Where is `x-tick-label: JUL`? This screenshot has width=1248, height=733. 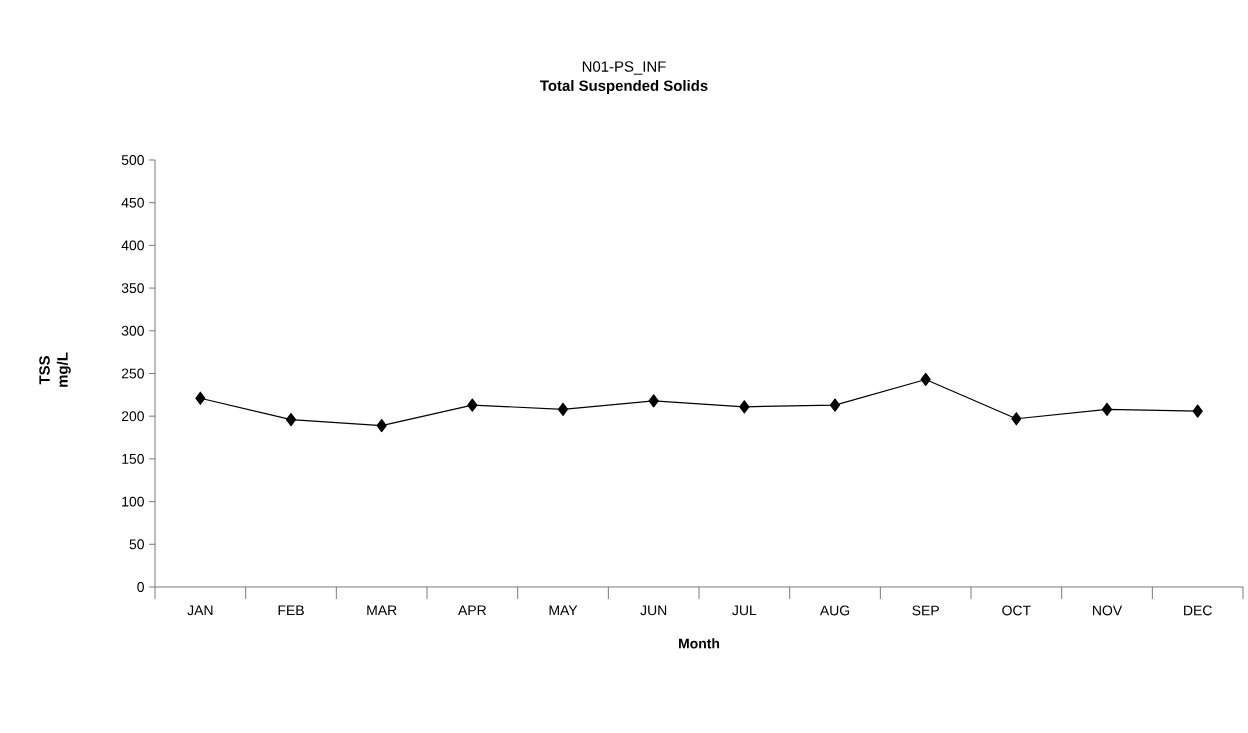 x-tick-label: JUL is located at coordinates (744, 610).